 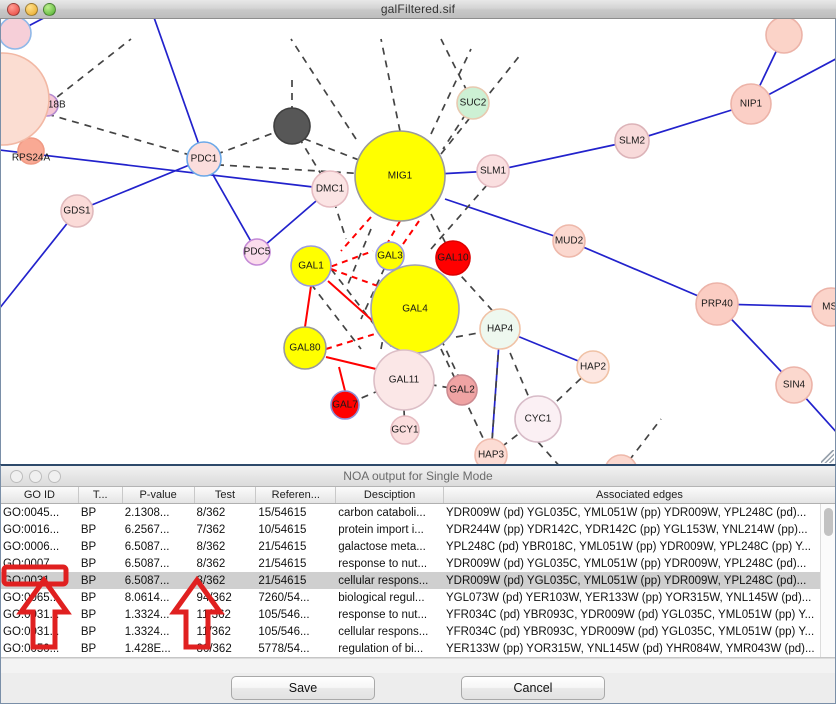 I want to click on table-vertical-scrollbar, so click(x=827, y=580).